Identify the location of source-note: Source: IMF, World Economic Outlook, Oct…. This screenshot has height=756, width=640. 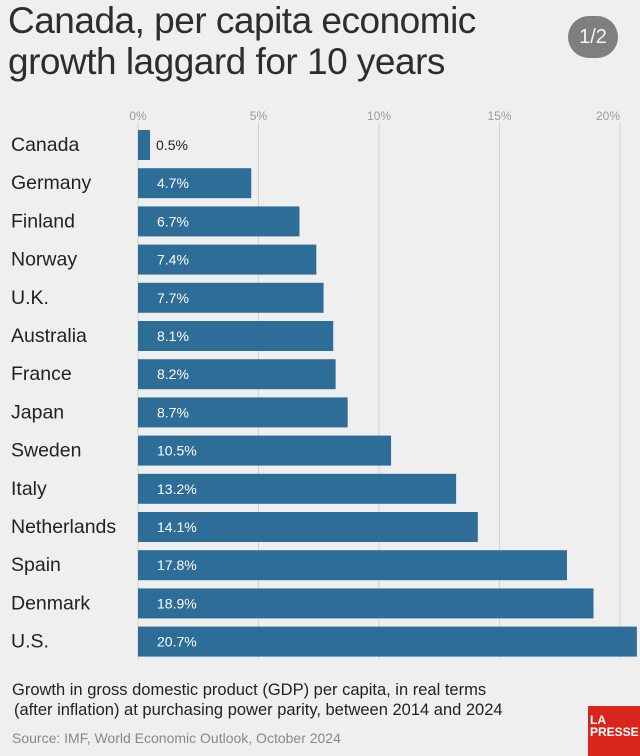
(176, 738).